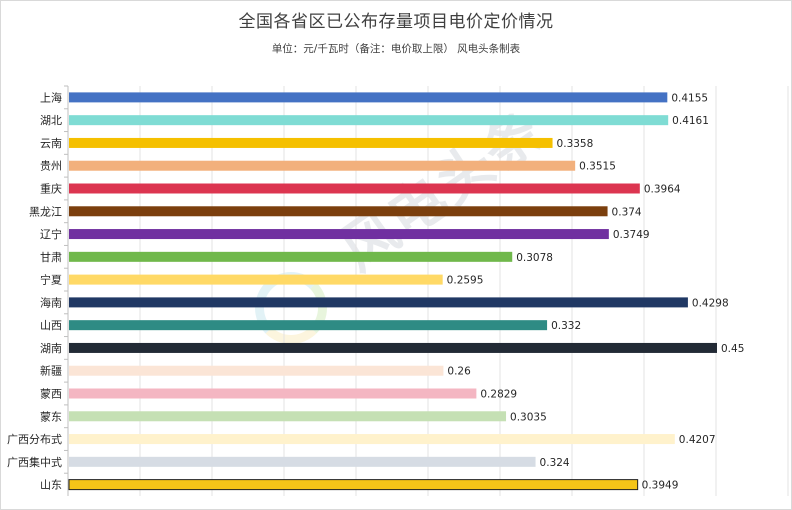 The height and width of the screenshot is (510, 792). I want to click on category-label: 湖南, so click(51, 348).